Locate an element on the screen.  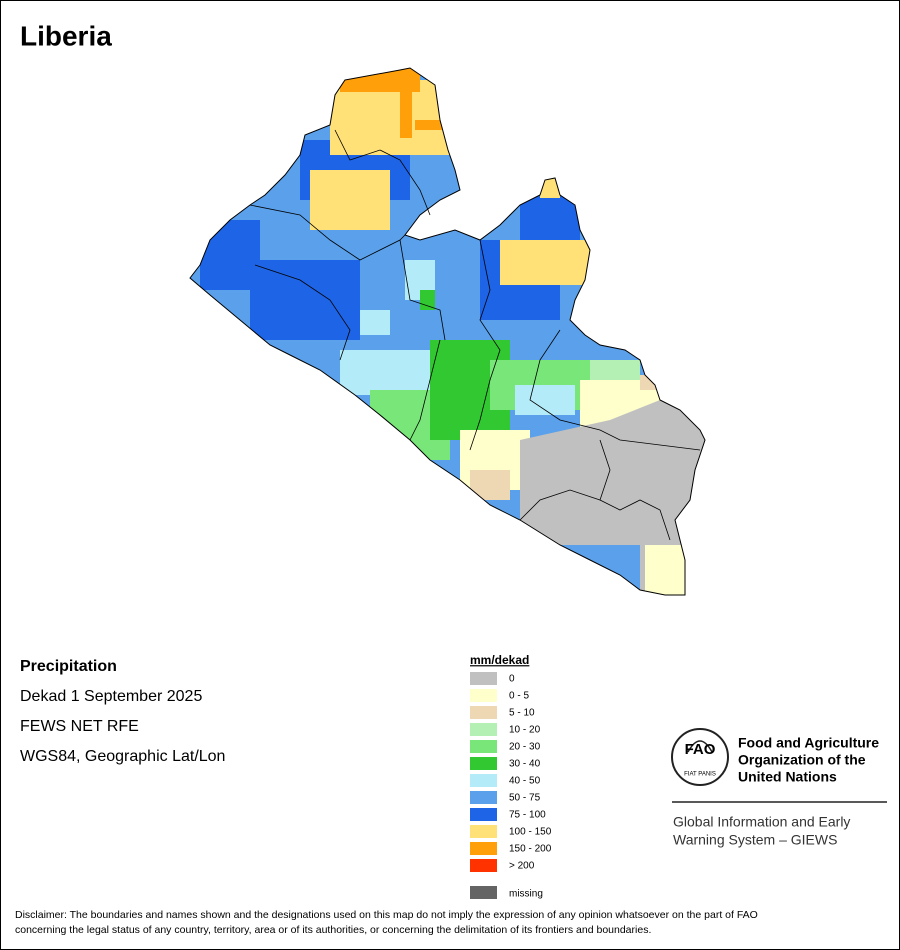
emblem-motto: FIAT PANIS is located at coordinates (700, 775).